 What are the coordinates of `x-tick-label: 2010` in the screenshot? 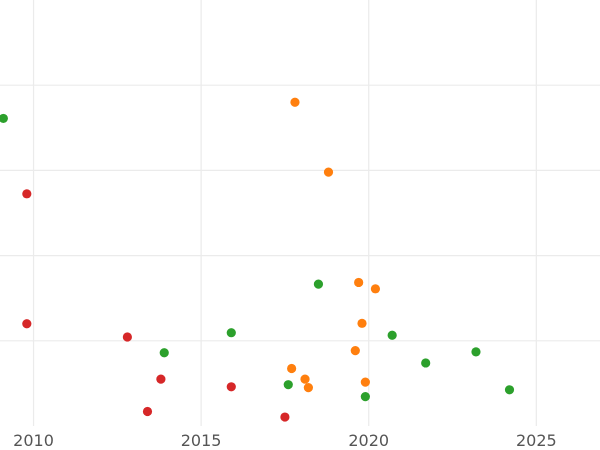 It's located at (33, 440).